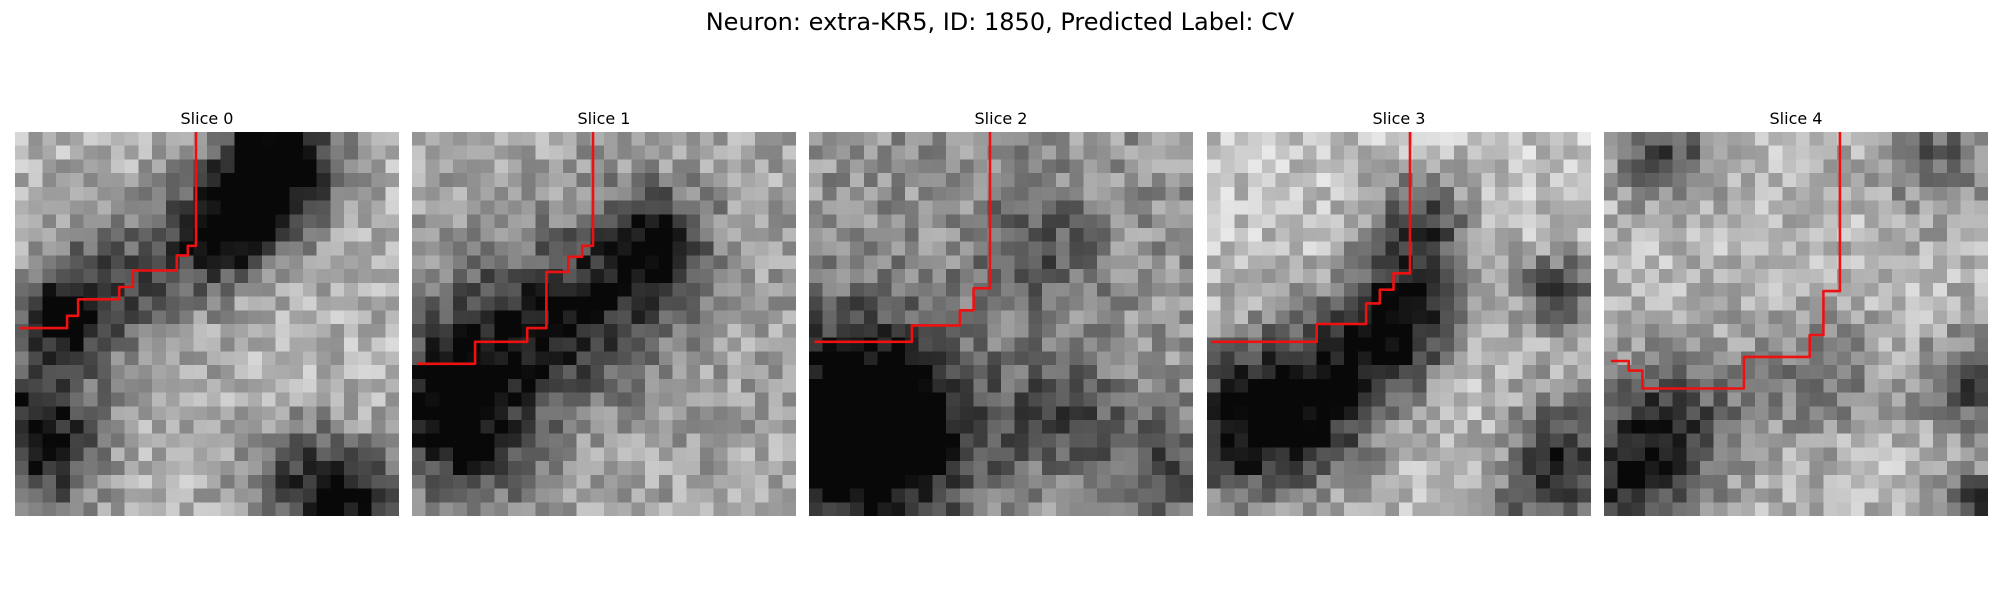 This screenshot has height=600, width=2000. I want to click on slice-panel: Slice 2, so click(1001, 312).